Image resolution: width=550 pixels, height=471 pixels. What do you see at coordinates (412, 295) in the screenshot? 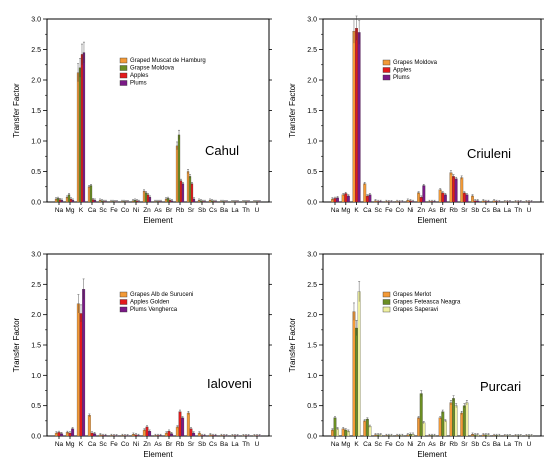
I see `legend-label: Grapes Merlot` at bounding box center [412, 295].